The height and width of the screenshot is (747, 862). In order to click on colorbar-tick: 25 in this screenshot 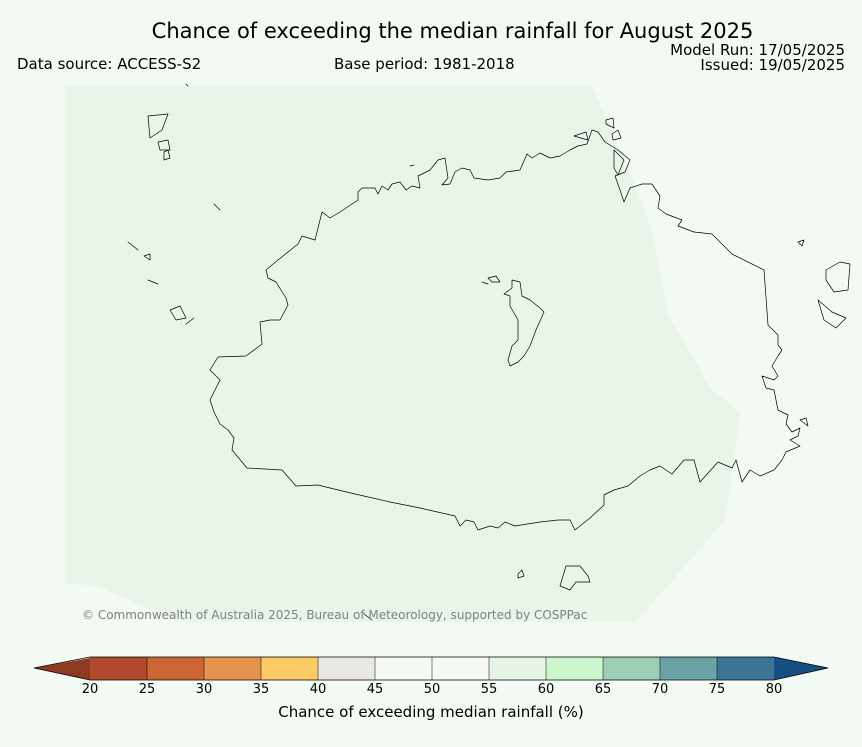, I will do `click(147, 689)`.